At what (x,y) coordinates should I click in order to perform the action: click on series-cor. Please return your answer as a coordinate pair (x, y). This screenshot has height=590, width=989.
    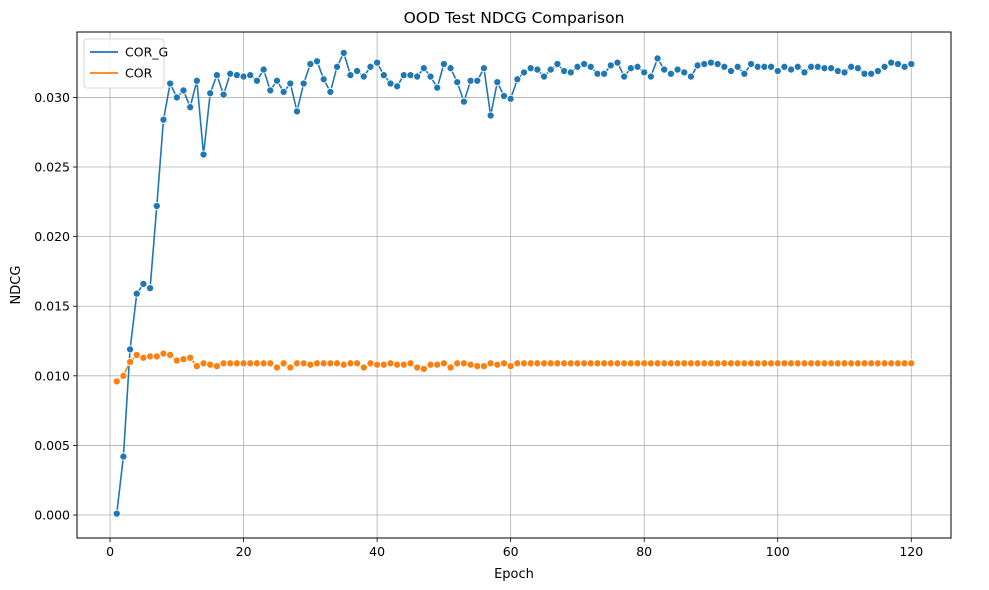
    Looking at the image, I should click on (514, 367).